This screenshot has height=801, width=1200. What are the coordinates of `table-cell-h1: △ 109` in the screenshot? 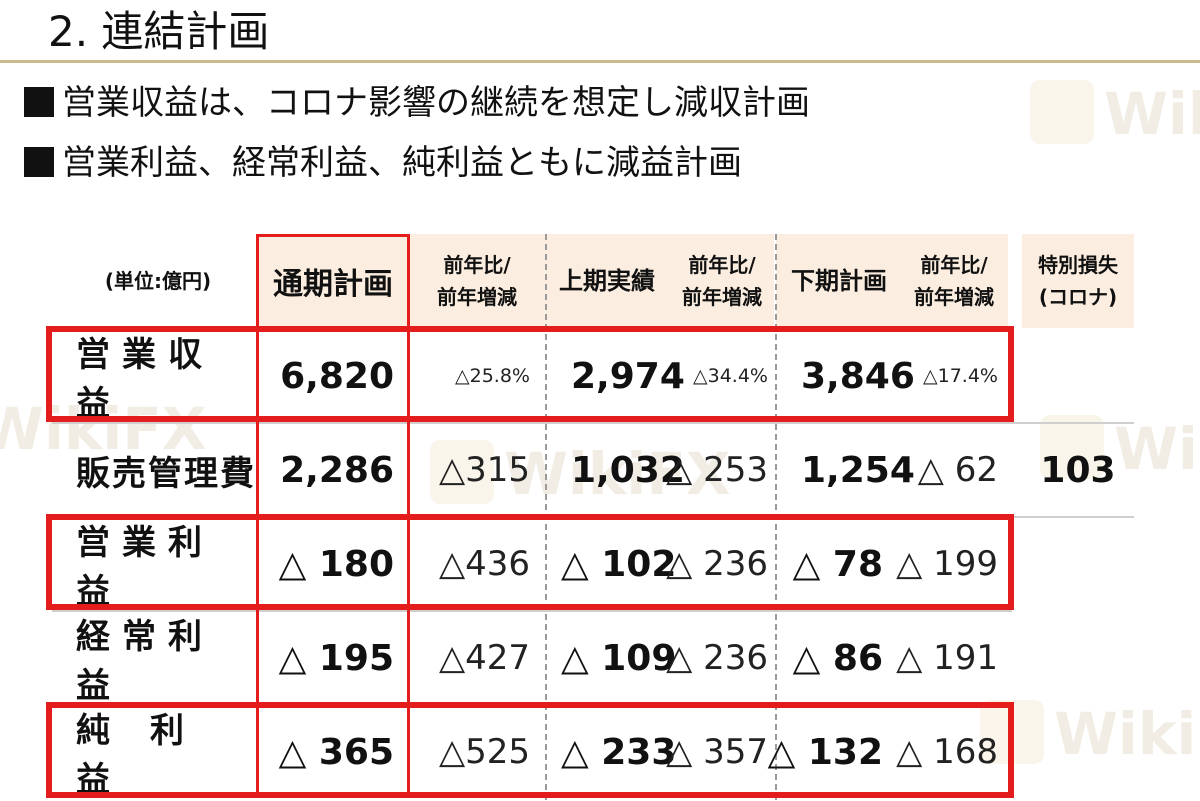 It's located at (619, 658).